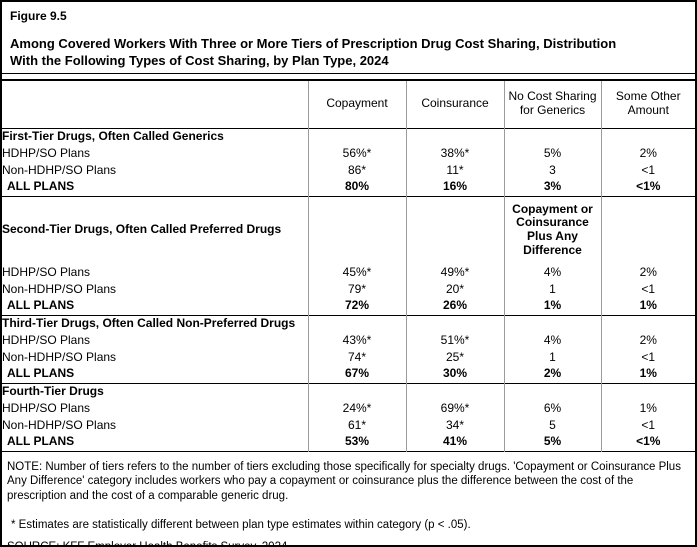 This screenshot has height=547, width=697. I want to click on value-cell: 86*, so click(356, 170).